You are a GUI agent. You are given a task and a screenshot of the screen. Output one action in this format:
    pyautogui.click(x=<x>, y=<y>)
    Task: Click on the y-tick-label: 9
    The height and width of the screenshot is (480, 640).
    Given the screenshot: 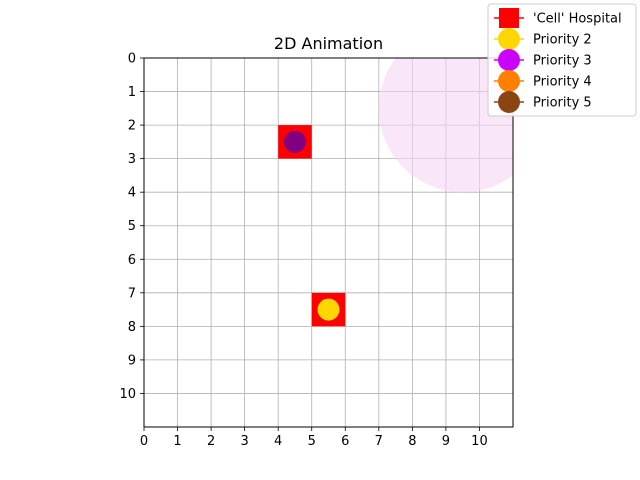 What is the action you would take?
    pyautogui.click(x=132, y=360)
    